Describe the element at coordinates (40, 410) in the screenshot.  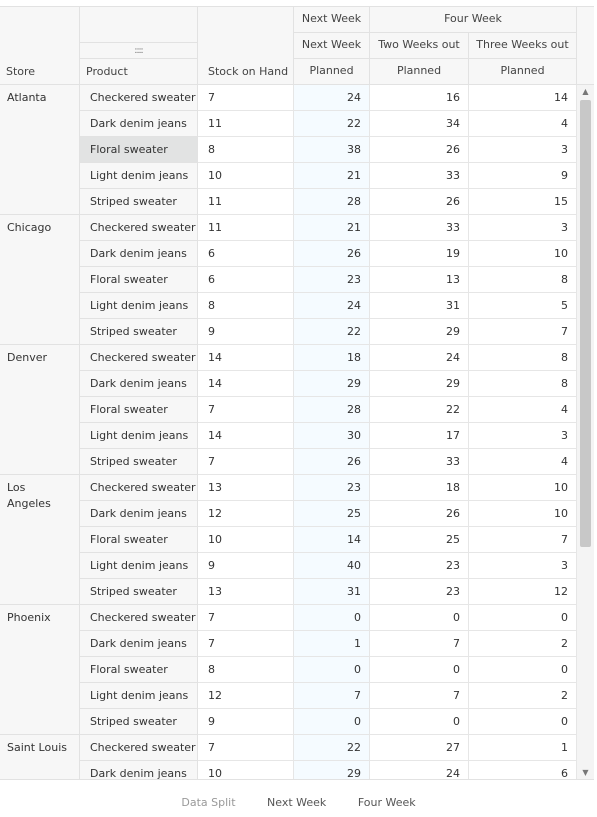
I see `store-cell: Denver` at that location.